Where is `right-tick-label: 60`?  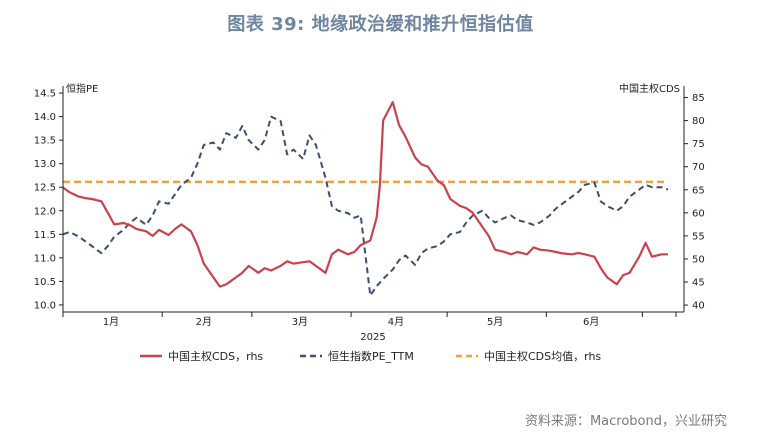 right-tick-label: 60 is located at coordinates (698, 213).